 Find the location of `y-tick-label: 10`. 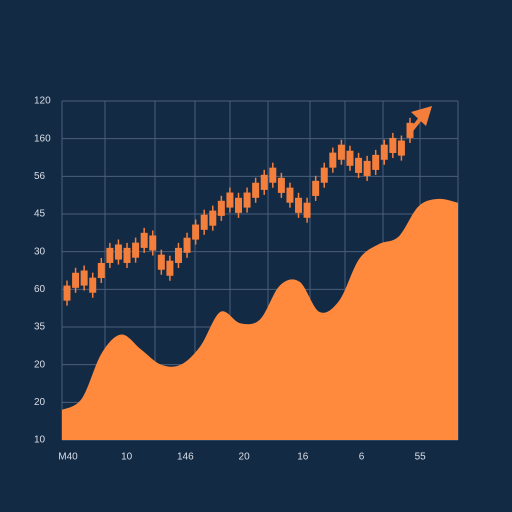

y-tick-label: 10 is located at coordinates (40, 440).